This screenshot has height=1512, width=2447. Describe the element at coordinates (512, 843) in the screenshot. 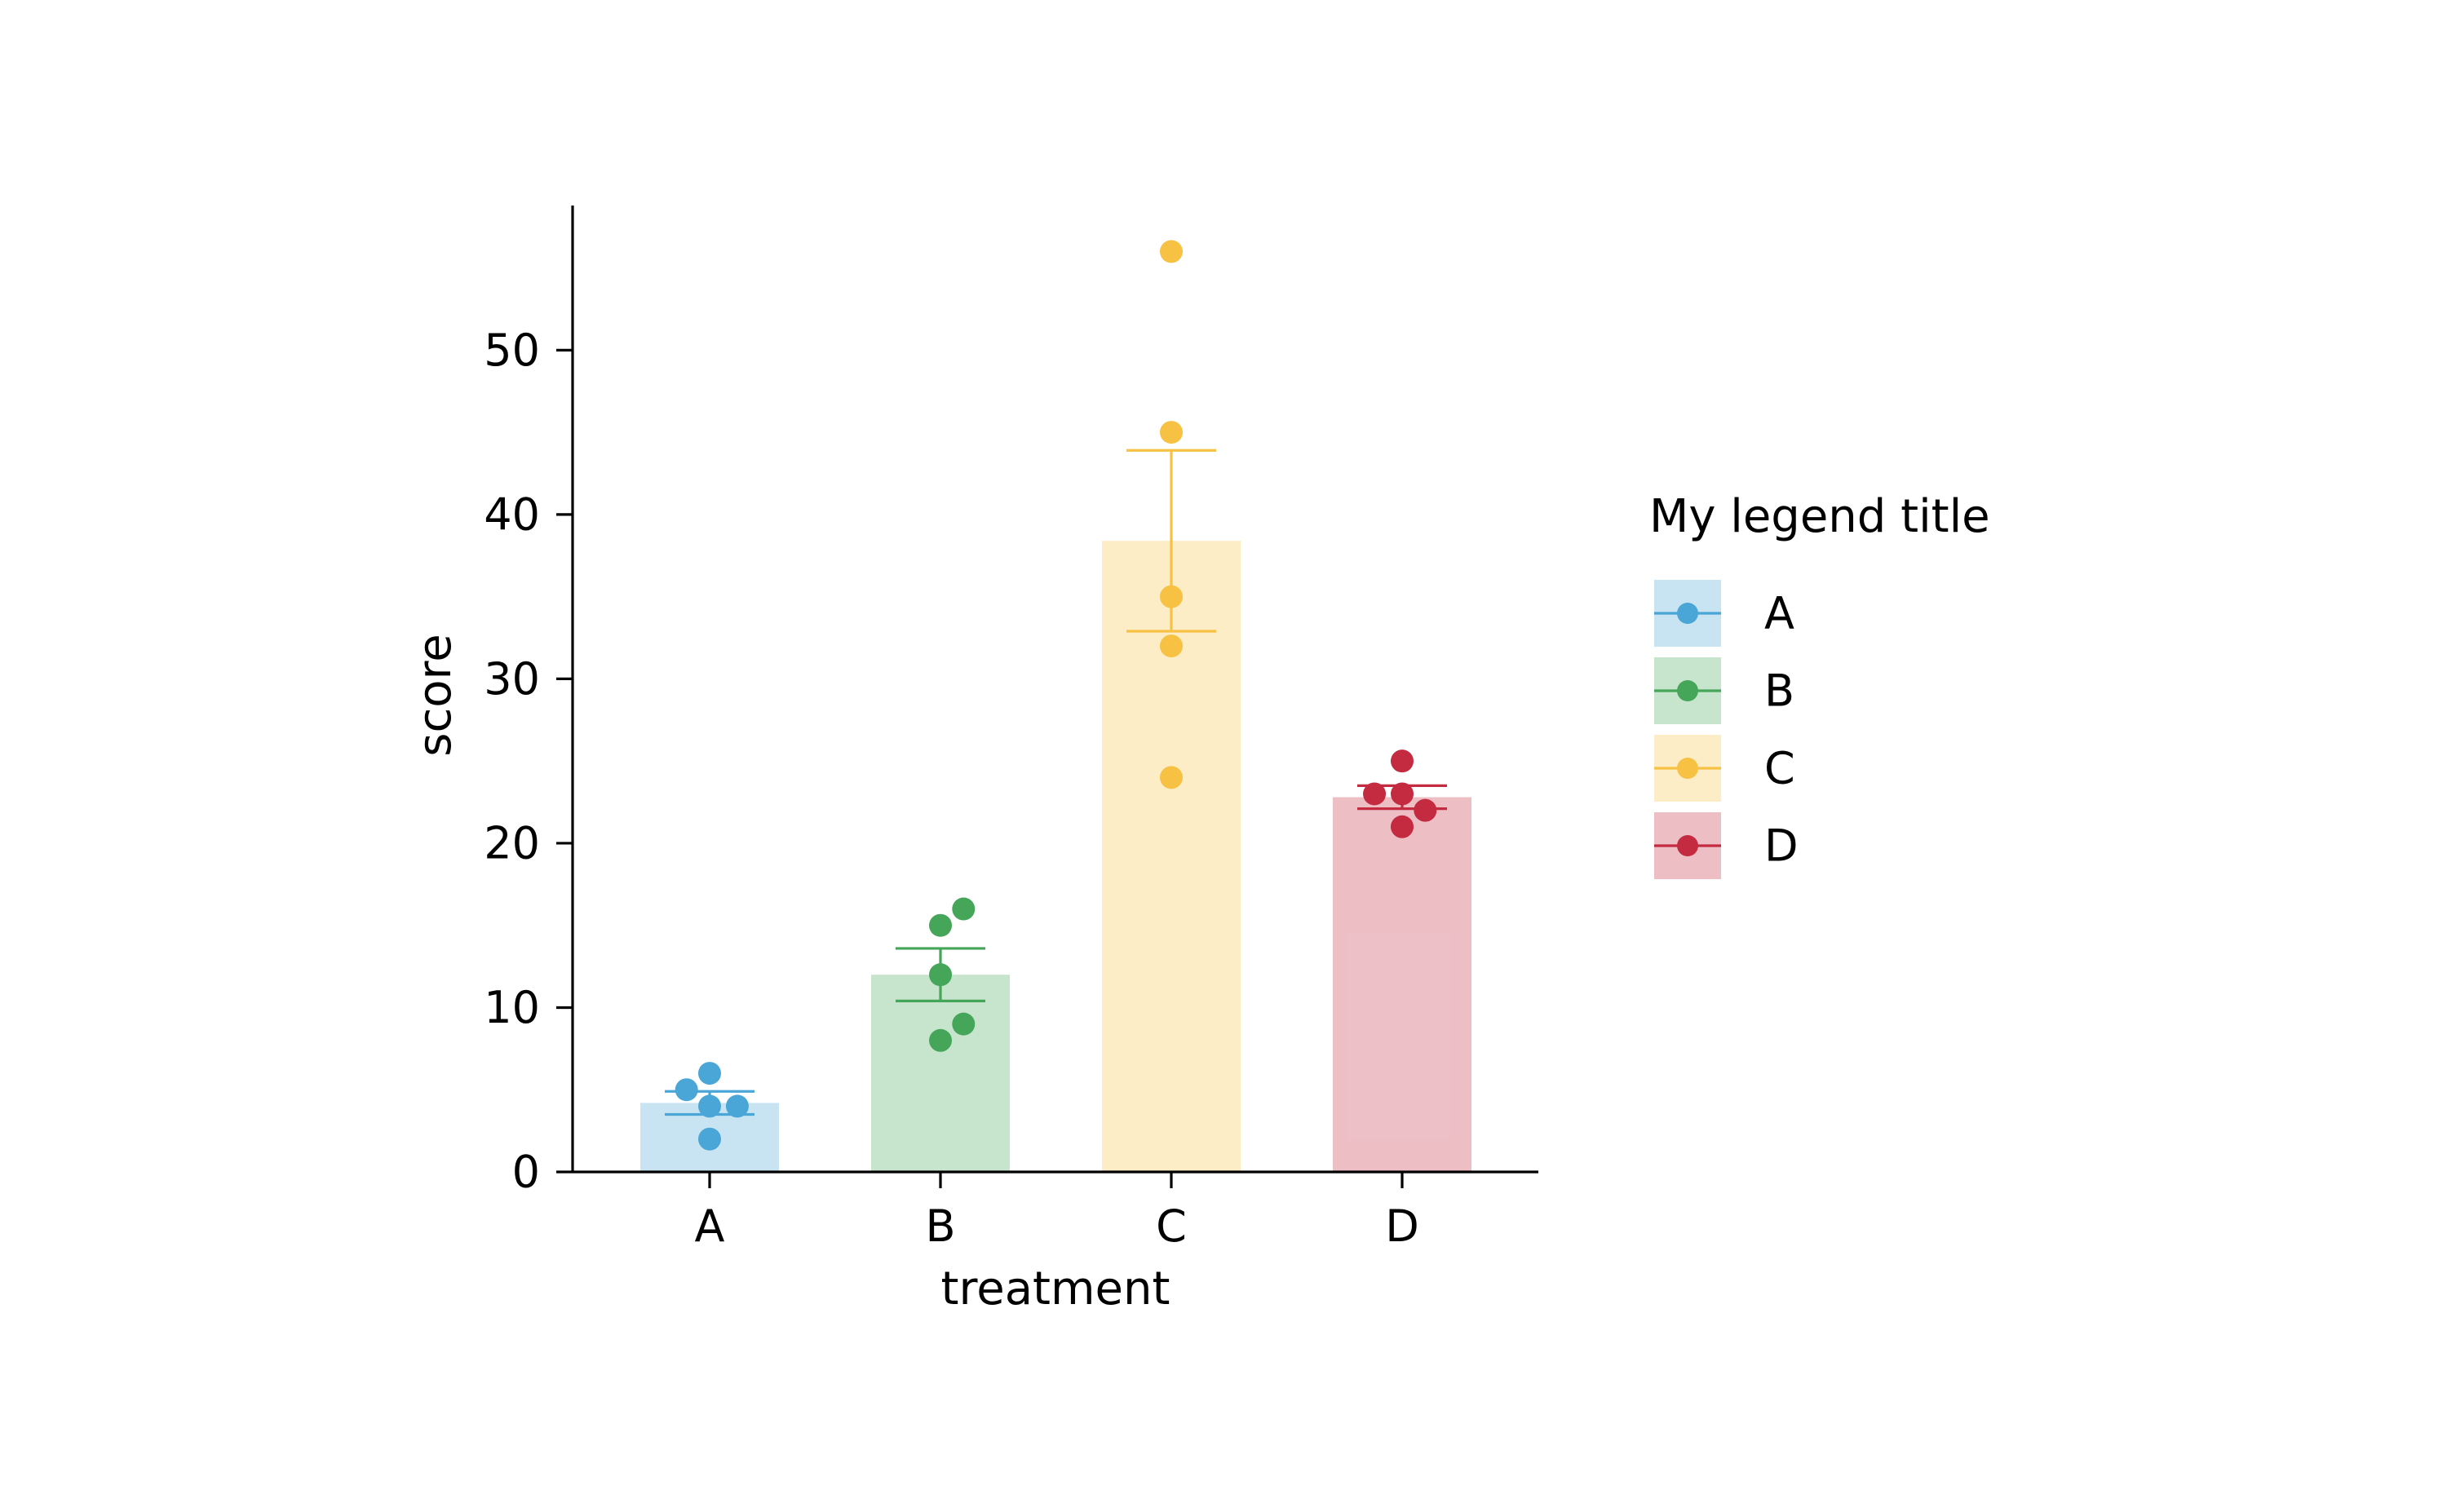

I see `y-tick-label-20: 20` at that location.